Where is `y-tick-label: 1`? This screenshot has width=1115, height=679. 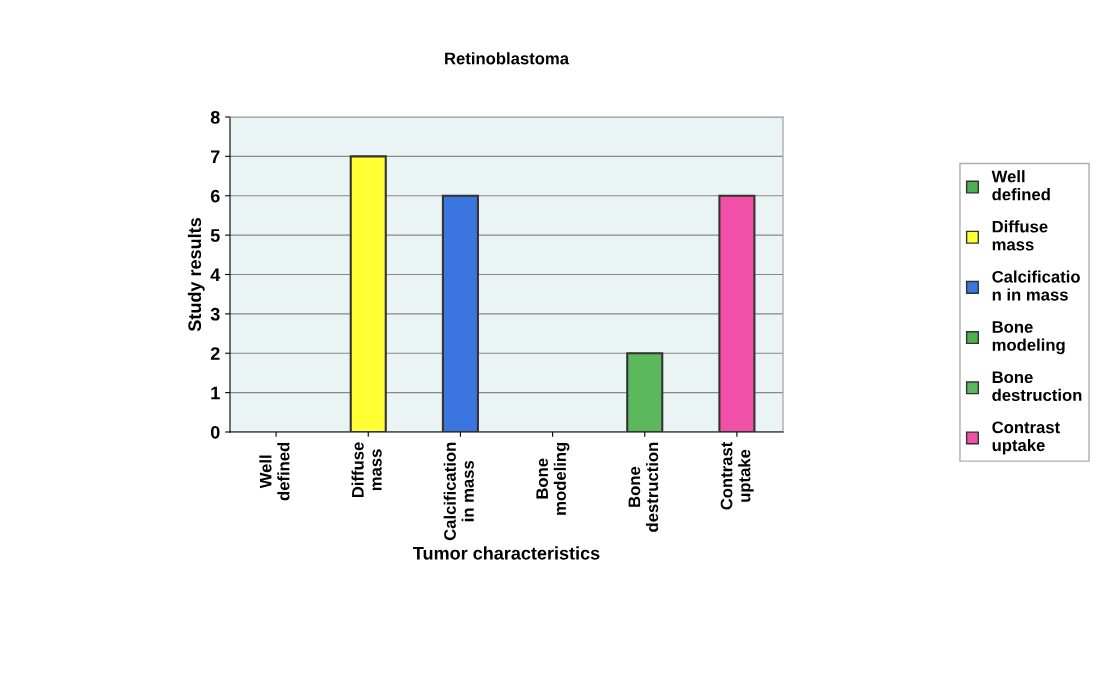
y-tick-label: 1 is located at coordinates (215, 393).